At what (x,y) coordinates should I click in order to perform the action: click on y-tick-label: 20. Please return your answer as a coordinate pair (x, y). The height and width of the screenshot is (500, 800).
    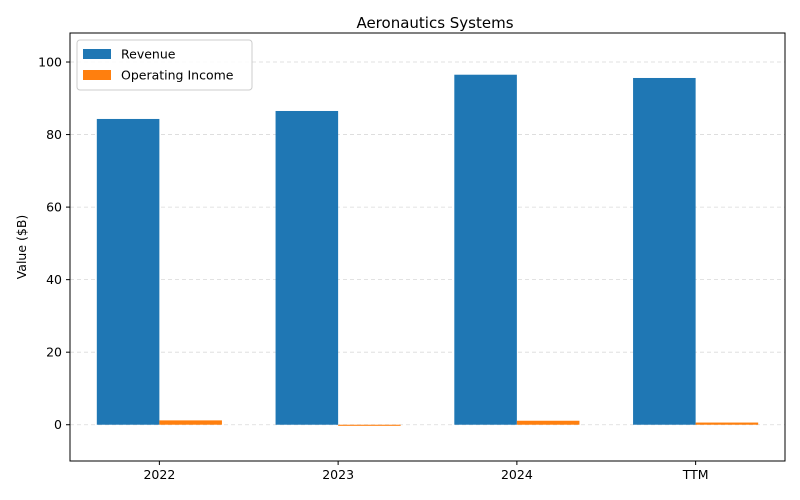
    Looking at the image, I should click on (54, 352).